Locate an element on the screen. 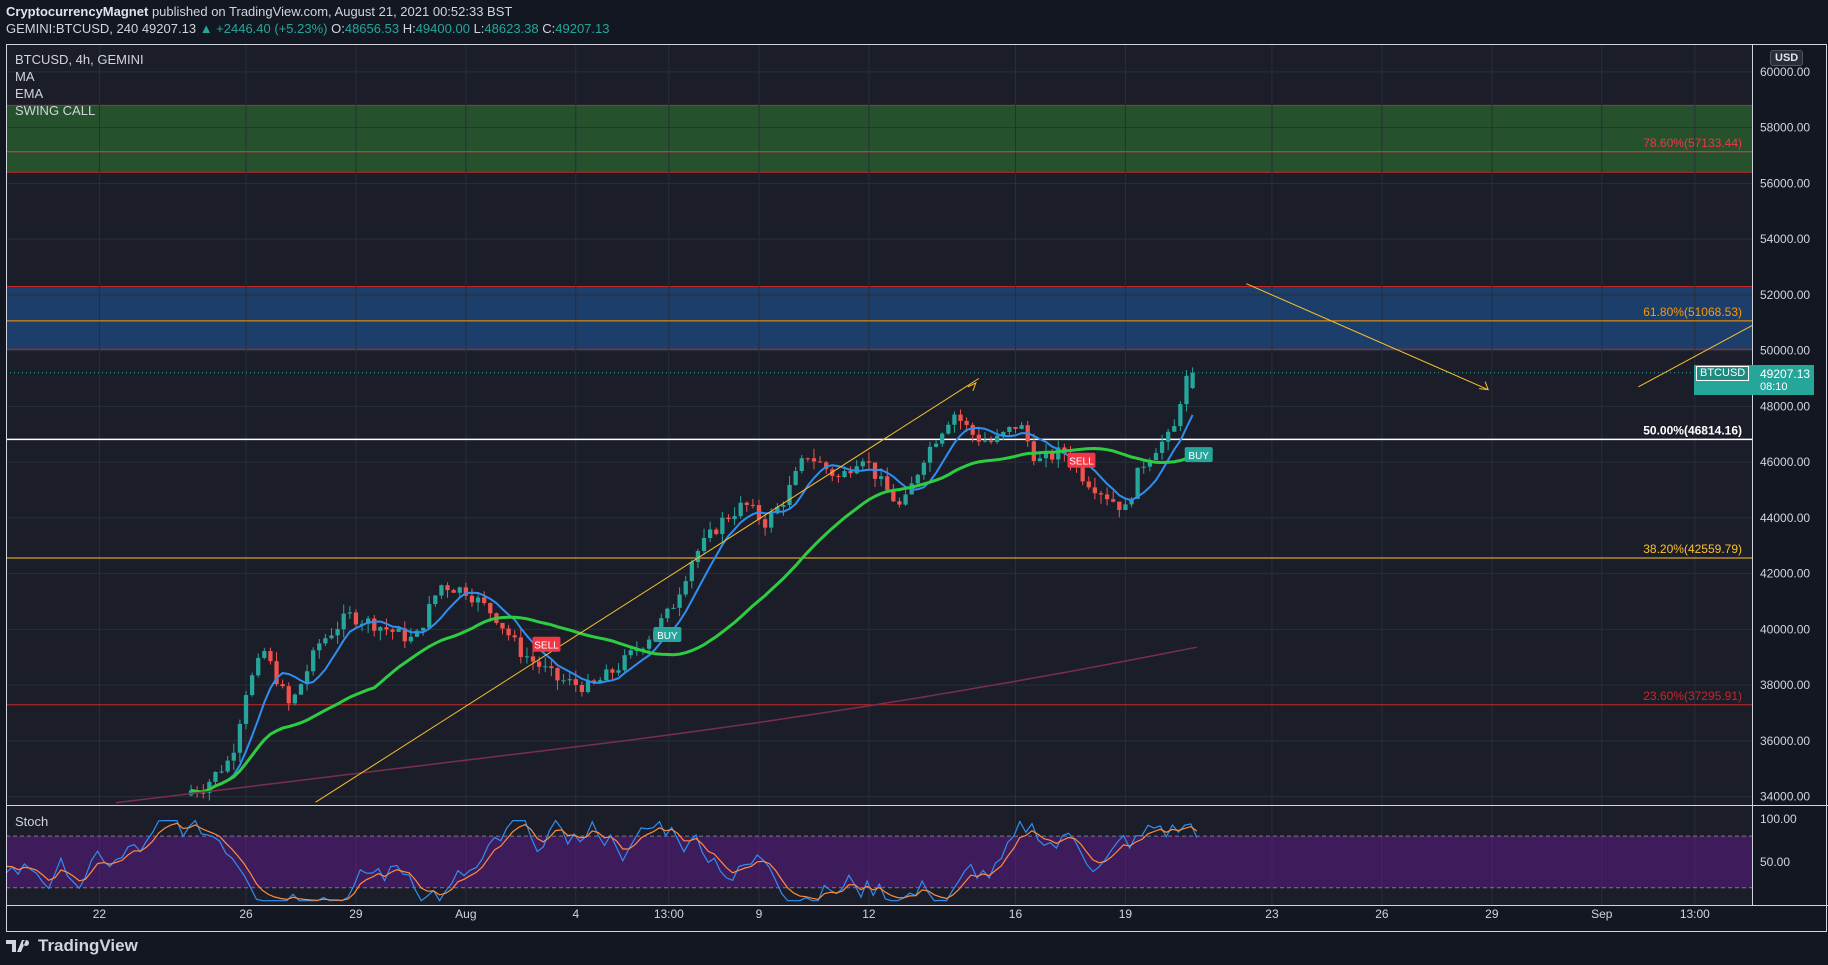 The height and width of the screenshot is (965, 1828). author-name: CryptocurrencyMagnet is located at coordinates (77, 11).